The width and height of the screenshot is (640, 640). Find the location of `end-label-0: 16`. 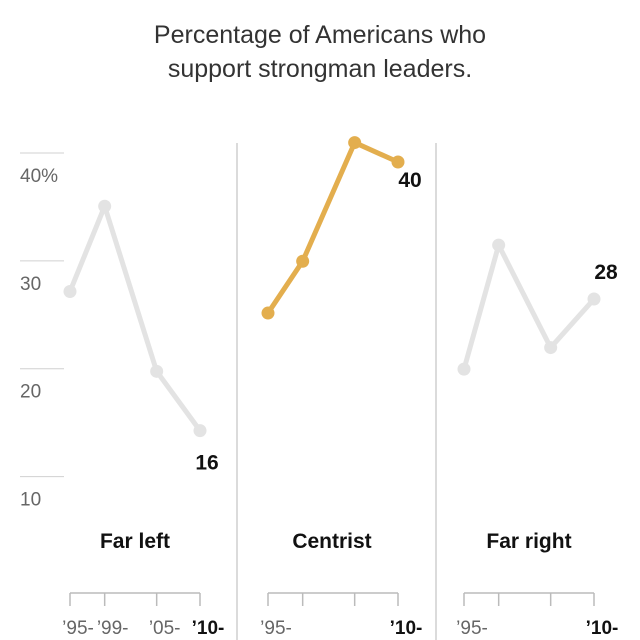

end-label-0: 16 is located at coordinates (206, 463).